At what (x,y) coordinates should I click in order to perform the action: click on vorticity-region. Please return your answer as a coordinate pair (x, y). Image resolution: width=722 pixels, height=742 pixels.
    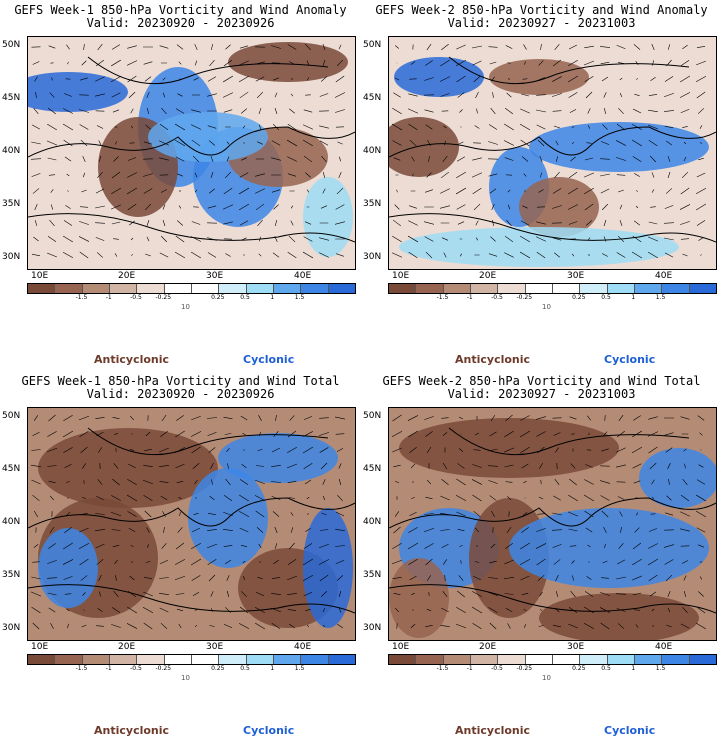
    Looking at the image, I should click on (278, 458).